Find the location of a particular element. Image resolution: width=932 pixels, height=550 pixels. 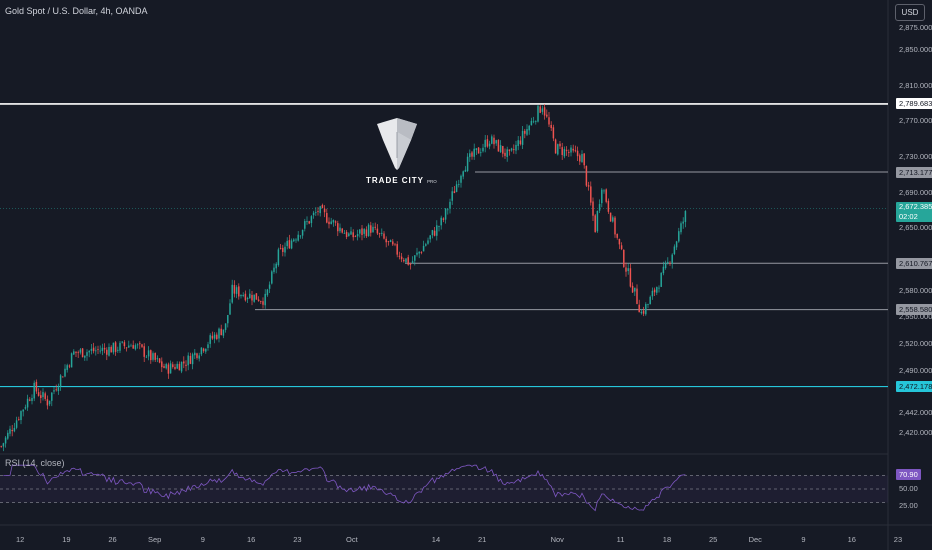

rsi-title: RSI (14, close) is located at coordinates (35, 463).